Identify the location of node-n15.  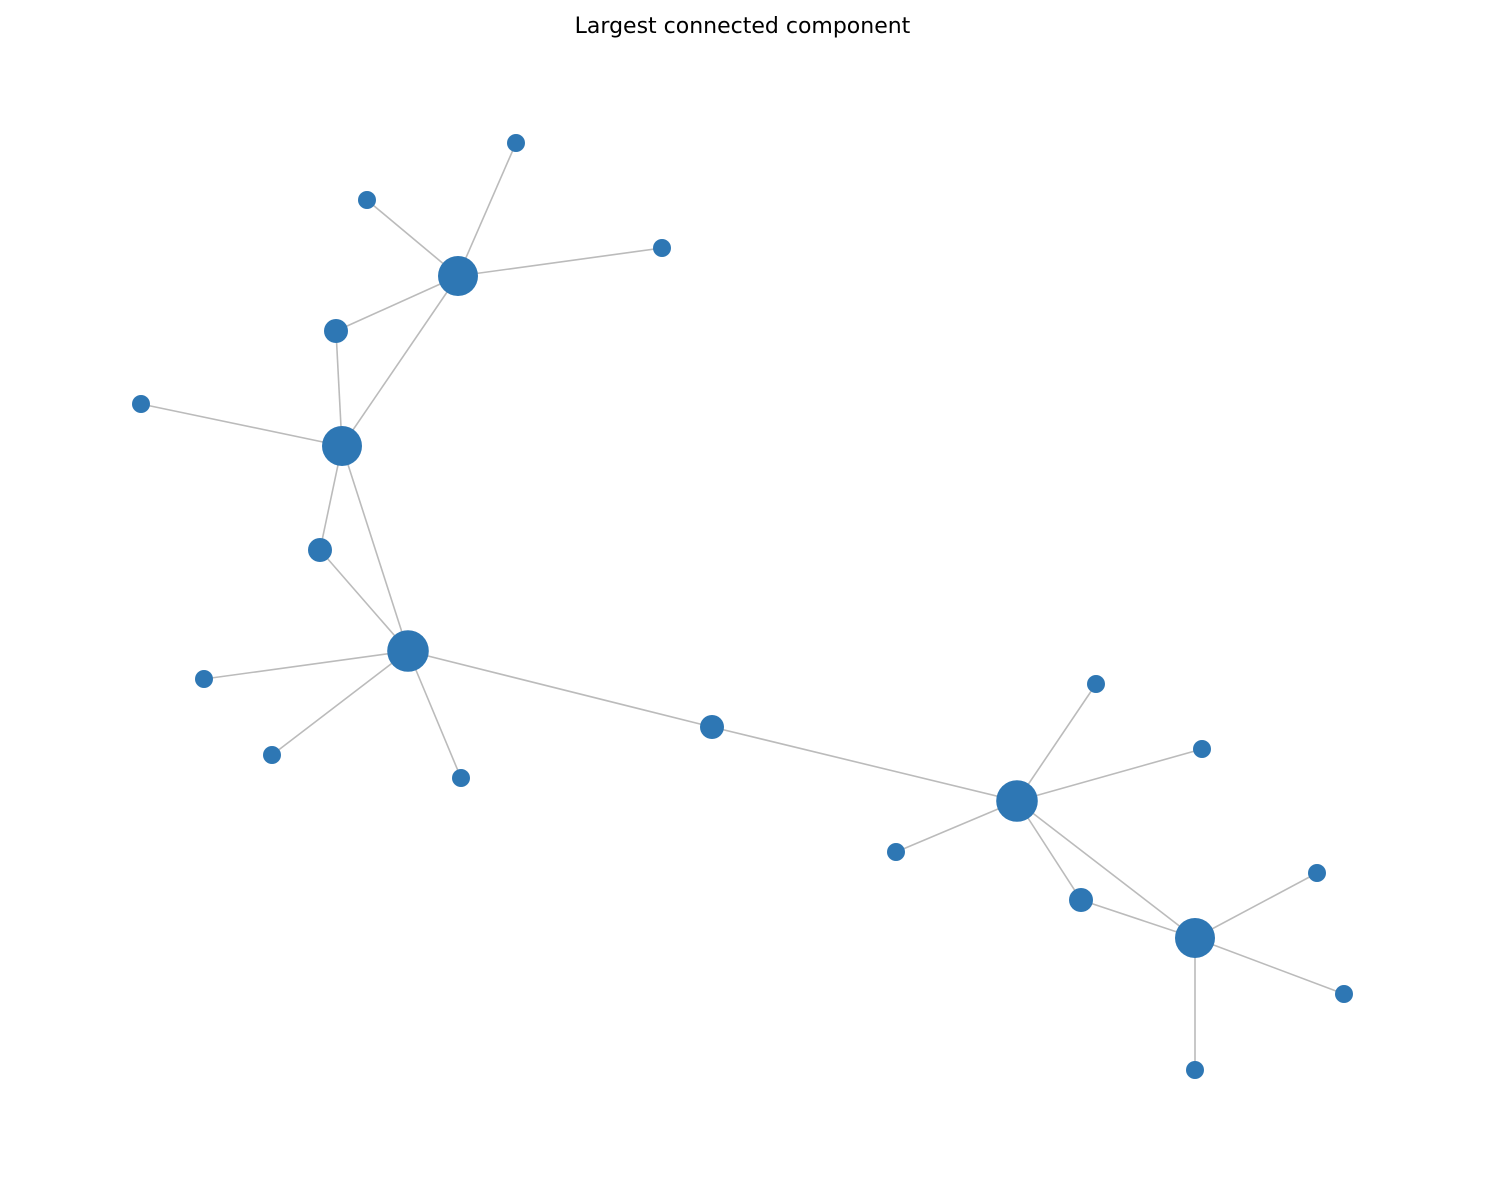
(1096, 684).